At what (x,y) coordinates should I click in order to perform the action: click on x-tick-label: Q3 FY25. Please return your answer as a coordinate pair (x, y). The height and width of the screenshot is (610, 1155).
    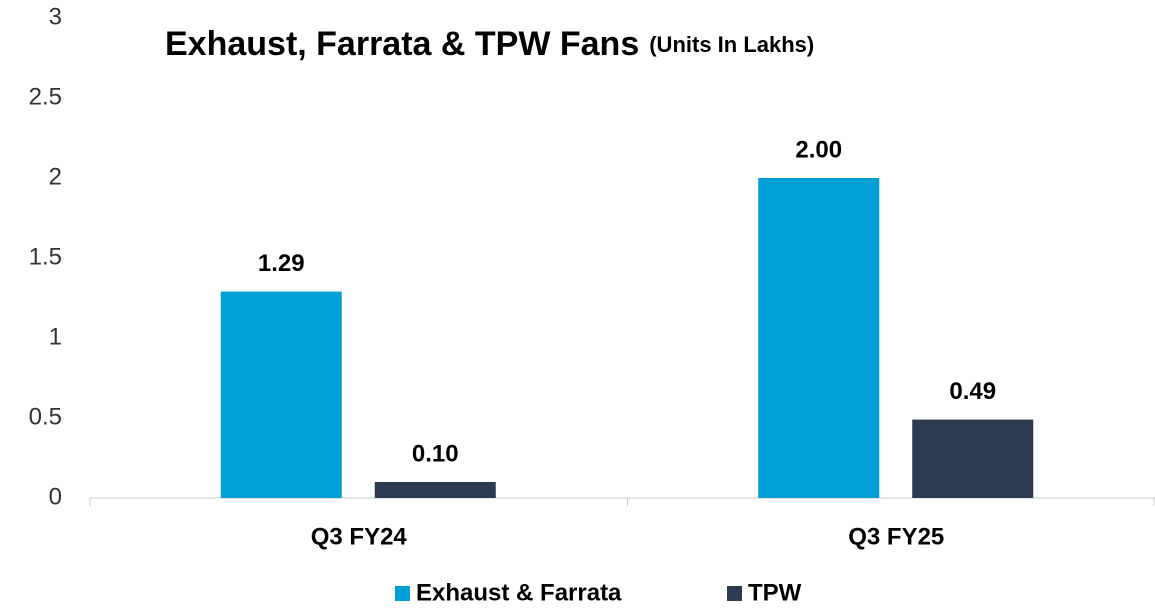
    Looking at the image, I should click on (896, 536).